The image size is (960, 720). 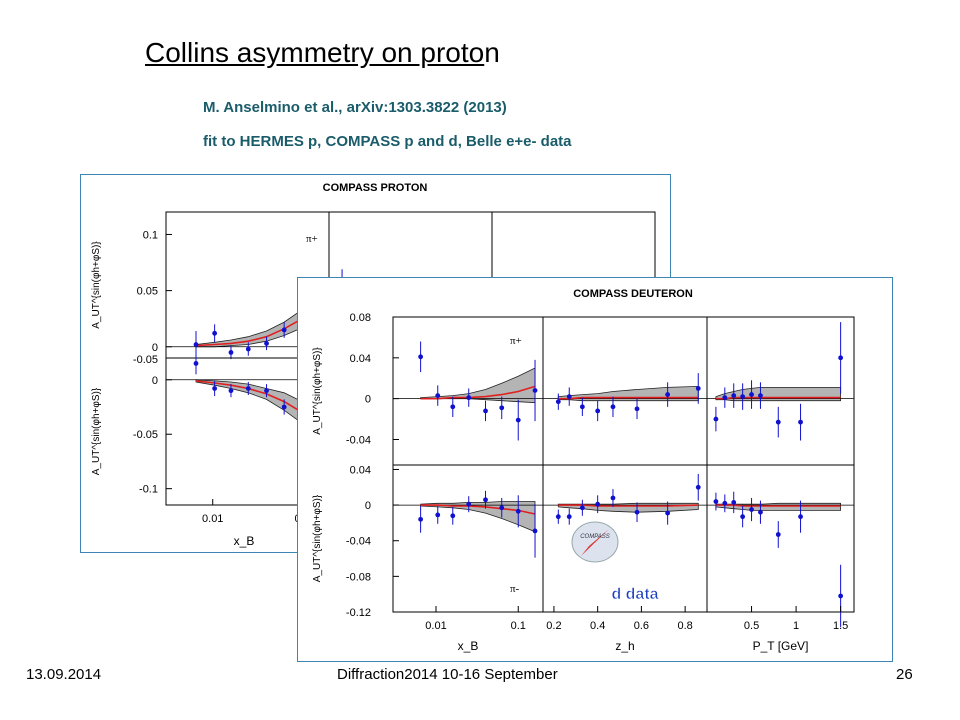 What do you see at coordinates (518, 626) in the screenshot?
I see `deuteron-x-tick-label: 0.1` at bounding box center [518, 626].